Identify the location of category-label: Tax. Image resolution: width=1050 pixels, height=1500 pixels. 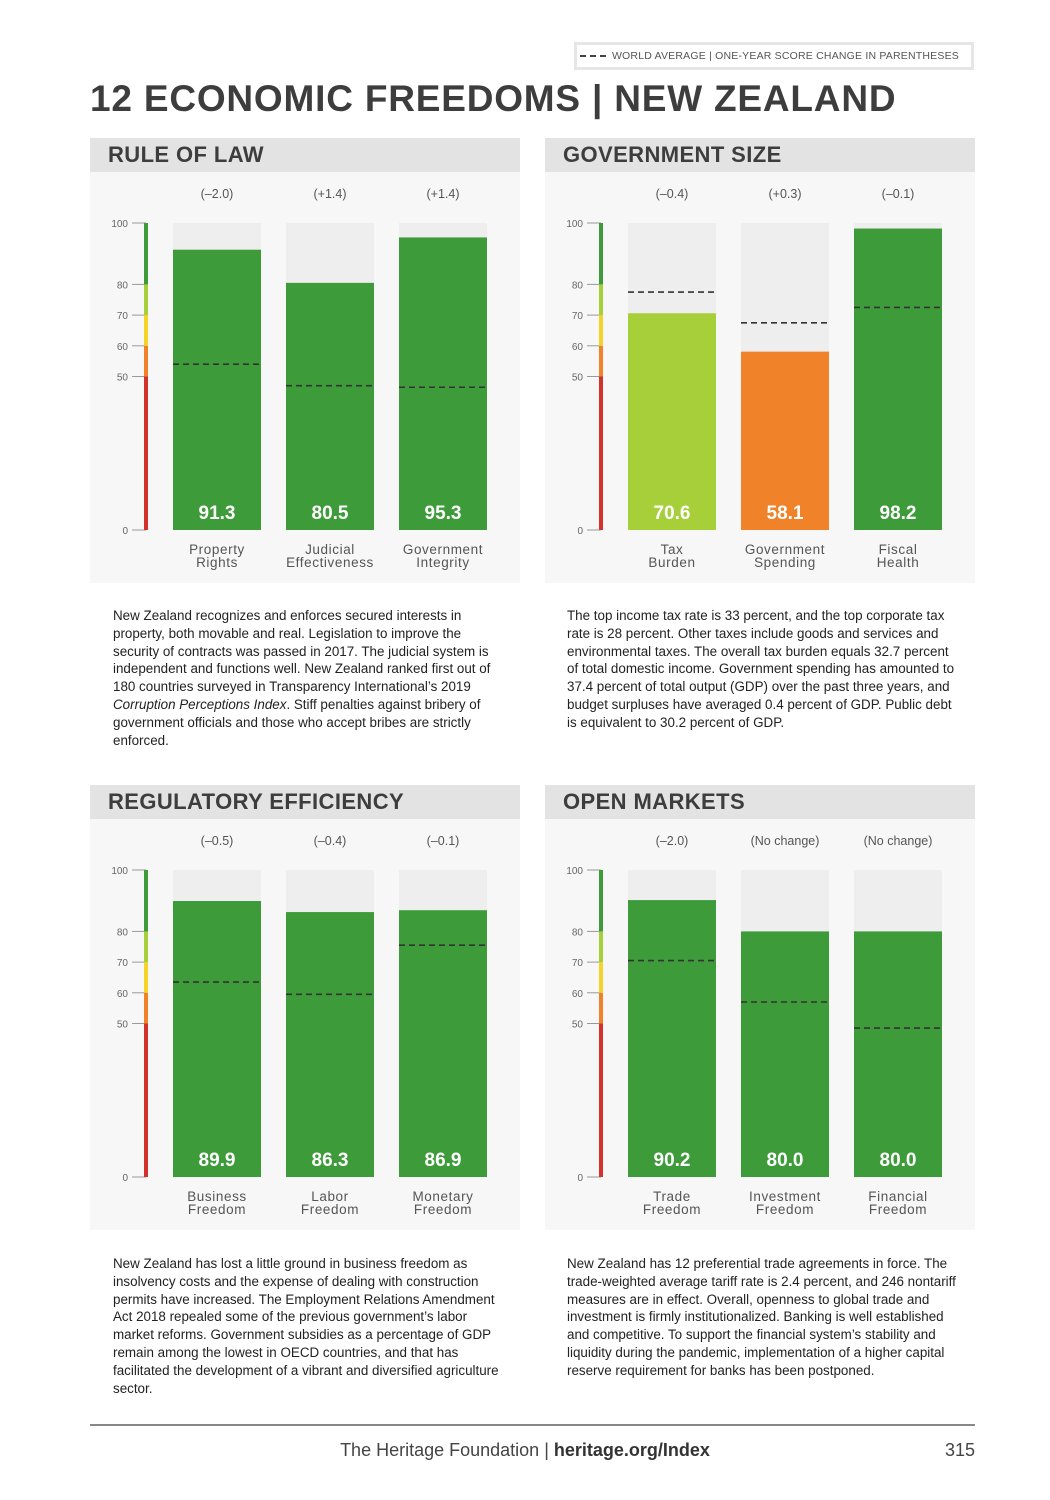
(672, 549).